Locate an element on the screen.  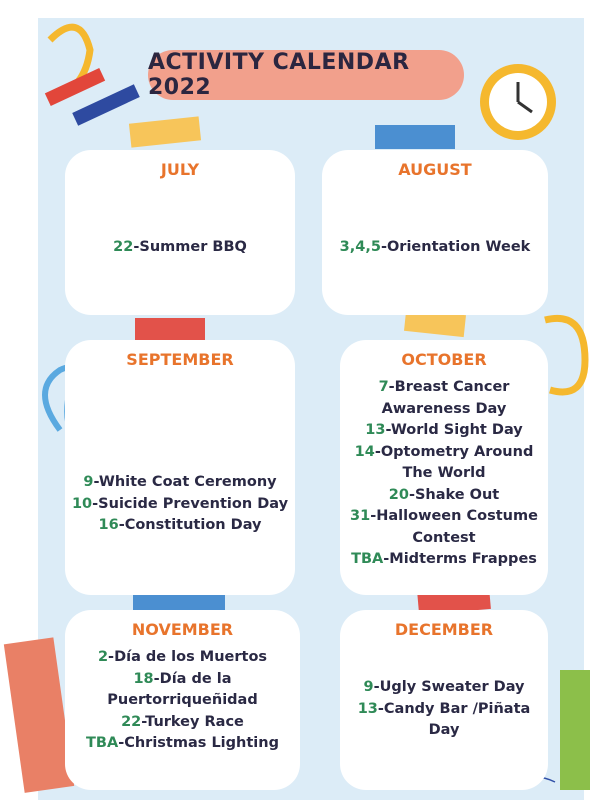
event-text: -Optometry Around The World is located at coordinates (454, 462).